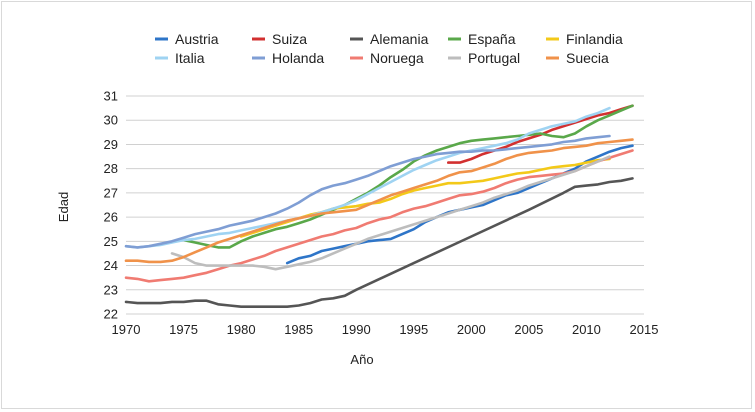  I want to click on y-tick-label: 23, so click(111, 289).